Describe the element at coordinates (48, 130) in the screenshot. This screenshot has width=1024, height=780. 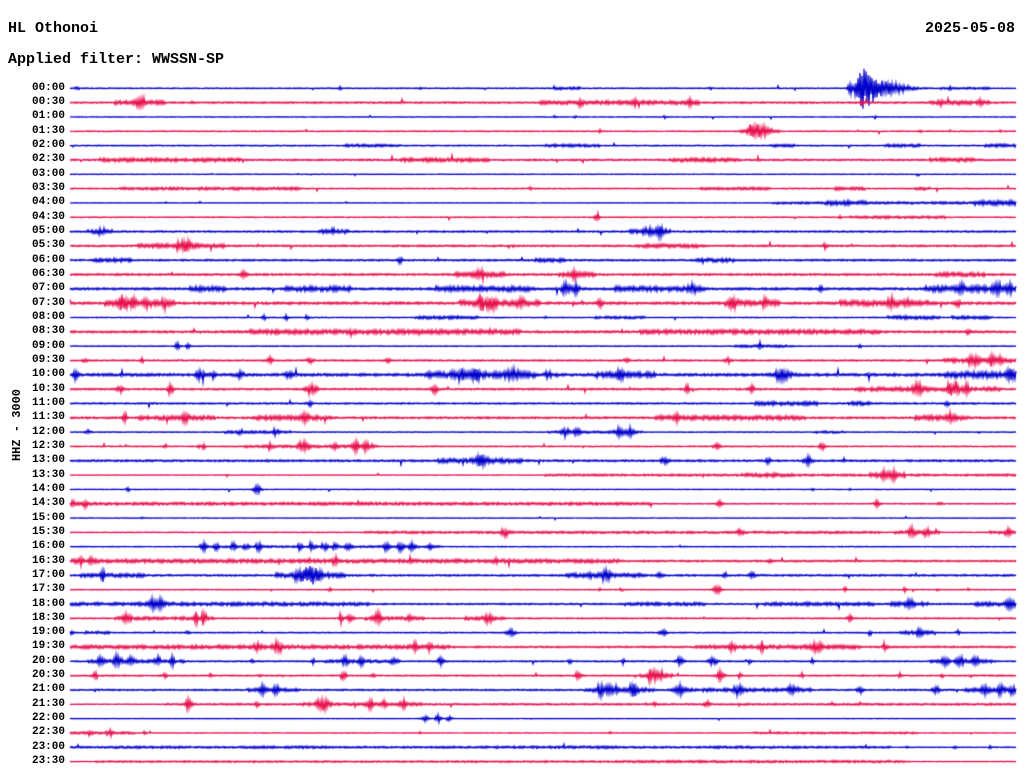
I see `row-time-label: 01:30` at that location.